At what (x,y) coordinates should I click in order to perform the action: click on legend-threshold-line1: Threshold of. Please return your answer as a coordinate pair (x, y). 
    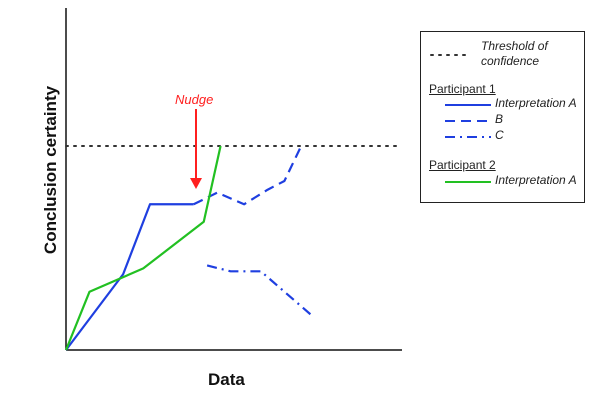
    Looking at the image, I should click on (514, 46).